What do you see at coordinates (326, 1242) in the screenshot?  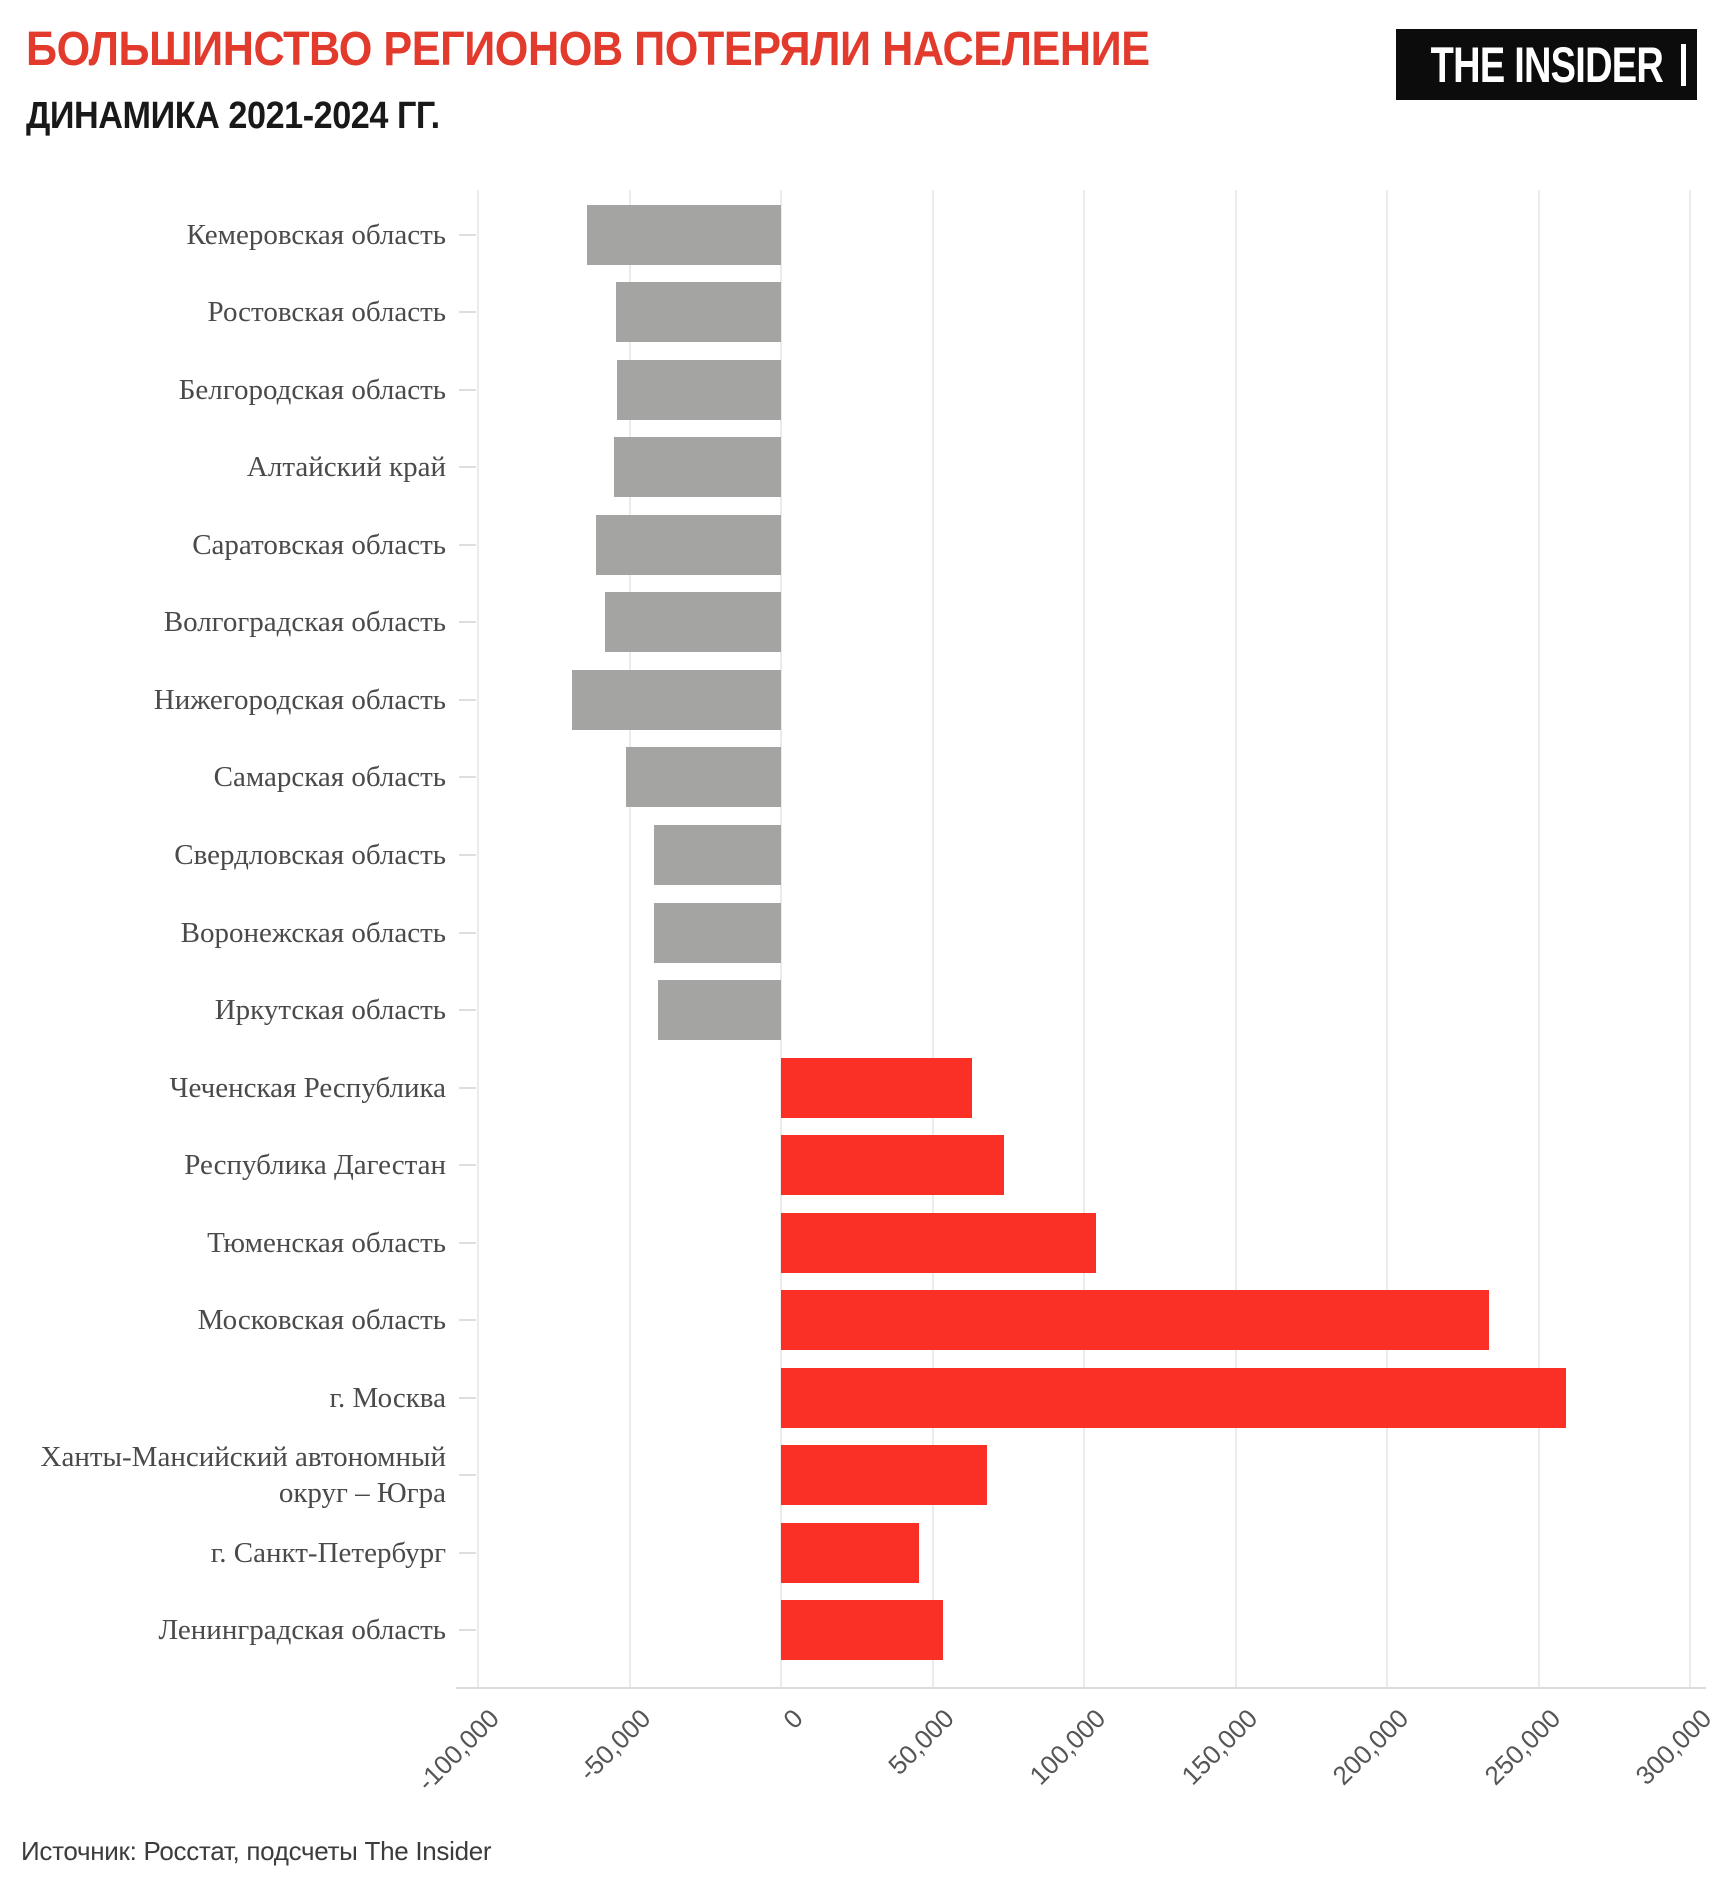 I see `region-label: Тюменская область` at bounding box center [326, 1242].